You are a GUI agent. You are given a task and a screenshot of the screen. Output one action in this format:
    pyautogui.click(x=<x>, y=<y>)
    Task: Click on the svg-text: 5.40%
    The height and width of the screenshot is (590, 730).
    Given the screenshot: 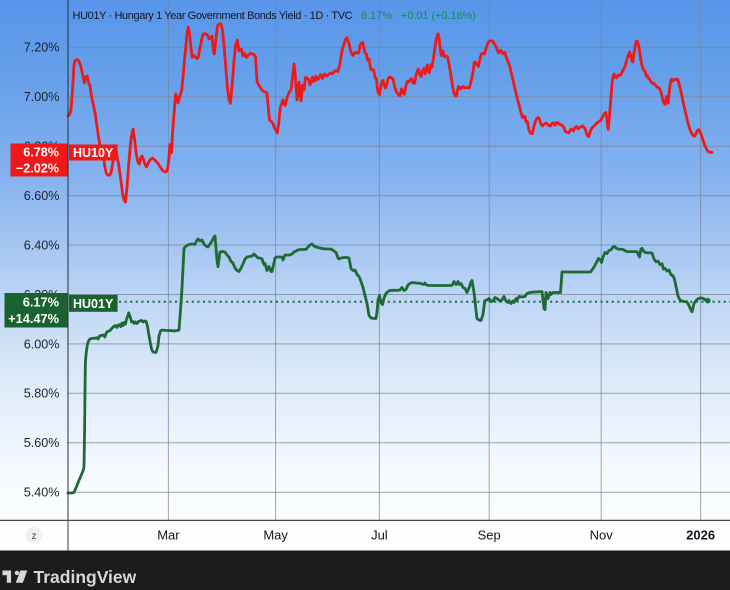 What is the action you would take?
    pyautogui.click(x=42, y=493)
    